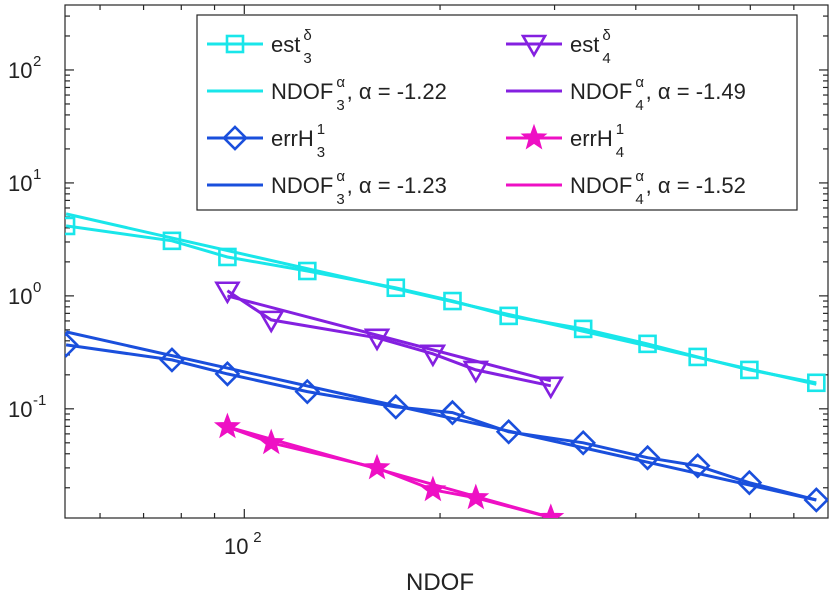  What do you see at coordinates (37, 174) in the screenshot?
I see `y-tick-exponent: 1` at bounding box center [37, 174].